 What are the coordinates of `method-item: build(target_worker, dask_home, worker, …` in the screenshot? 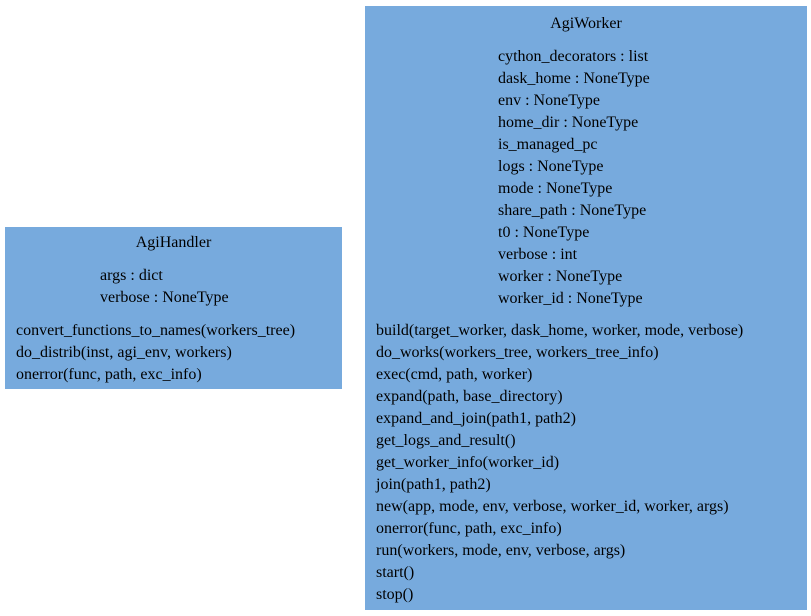 It's located at (560, 330).